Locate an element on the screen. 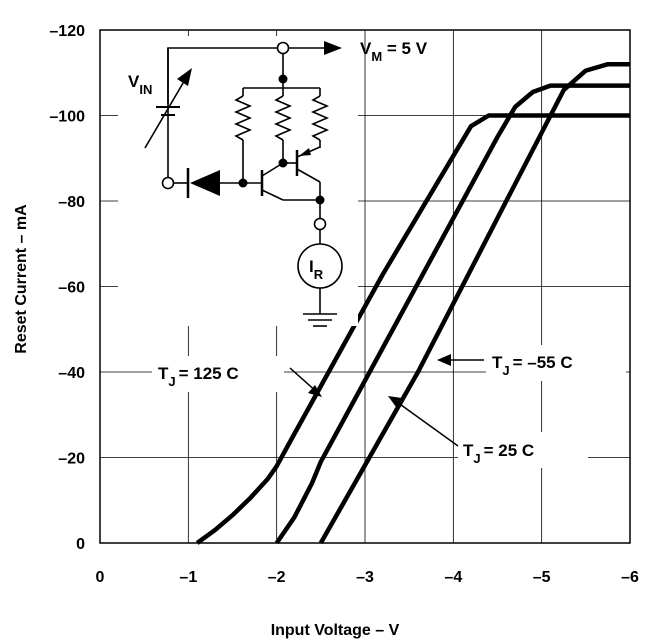 This screenshot has width=645, height=641. series-label-minus55: TJ = –55 C is located at coordinates (532, 365).